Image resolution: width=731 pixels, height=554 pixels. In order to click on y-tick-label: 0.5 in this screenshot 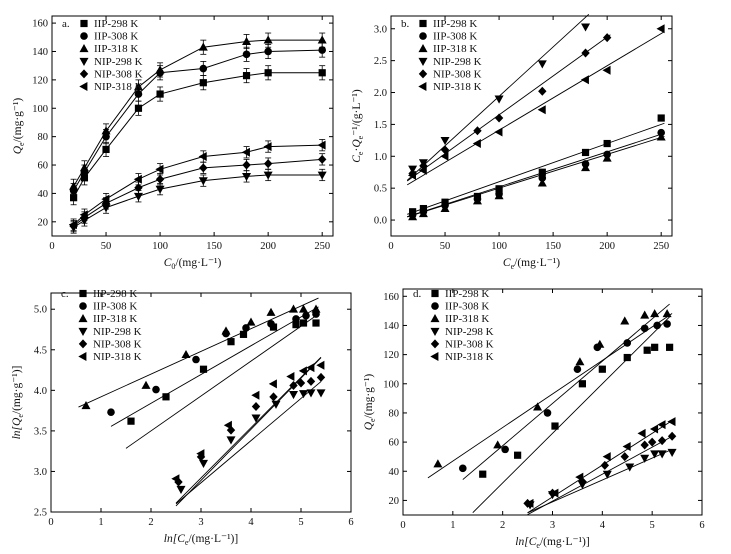, I will do `click(380, 189)`.